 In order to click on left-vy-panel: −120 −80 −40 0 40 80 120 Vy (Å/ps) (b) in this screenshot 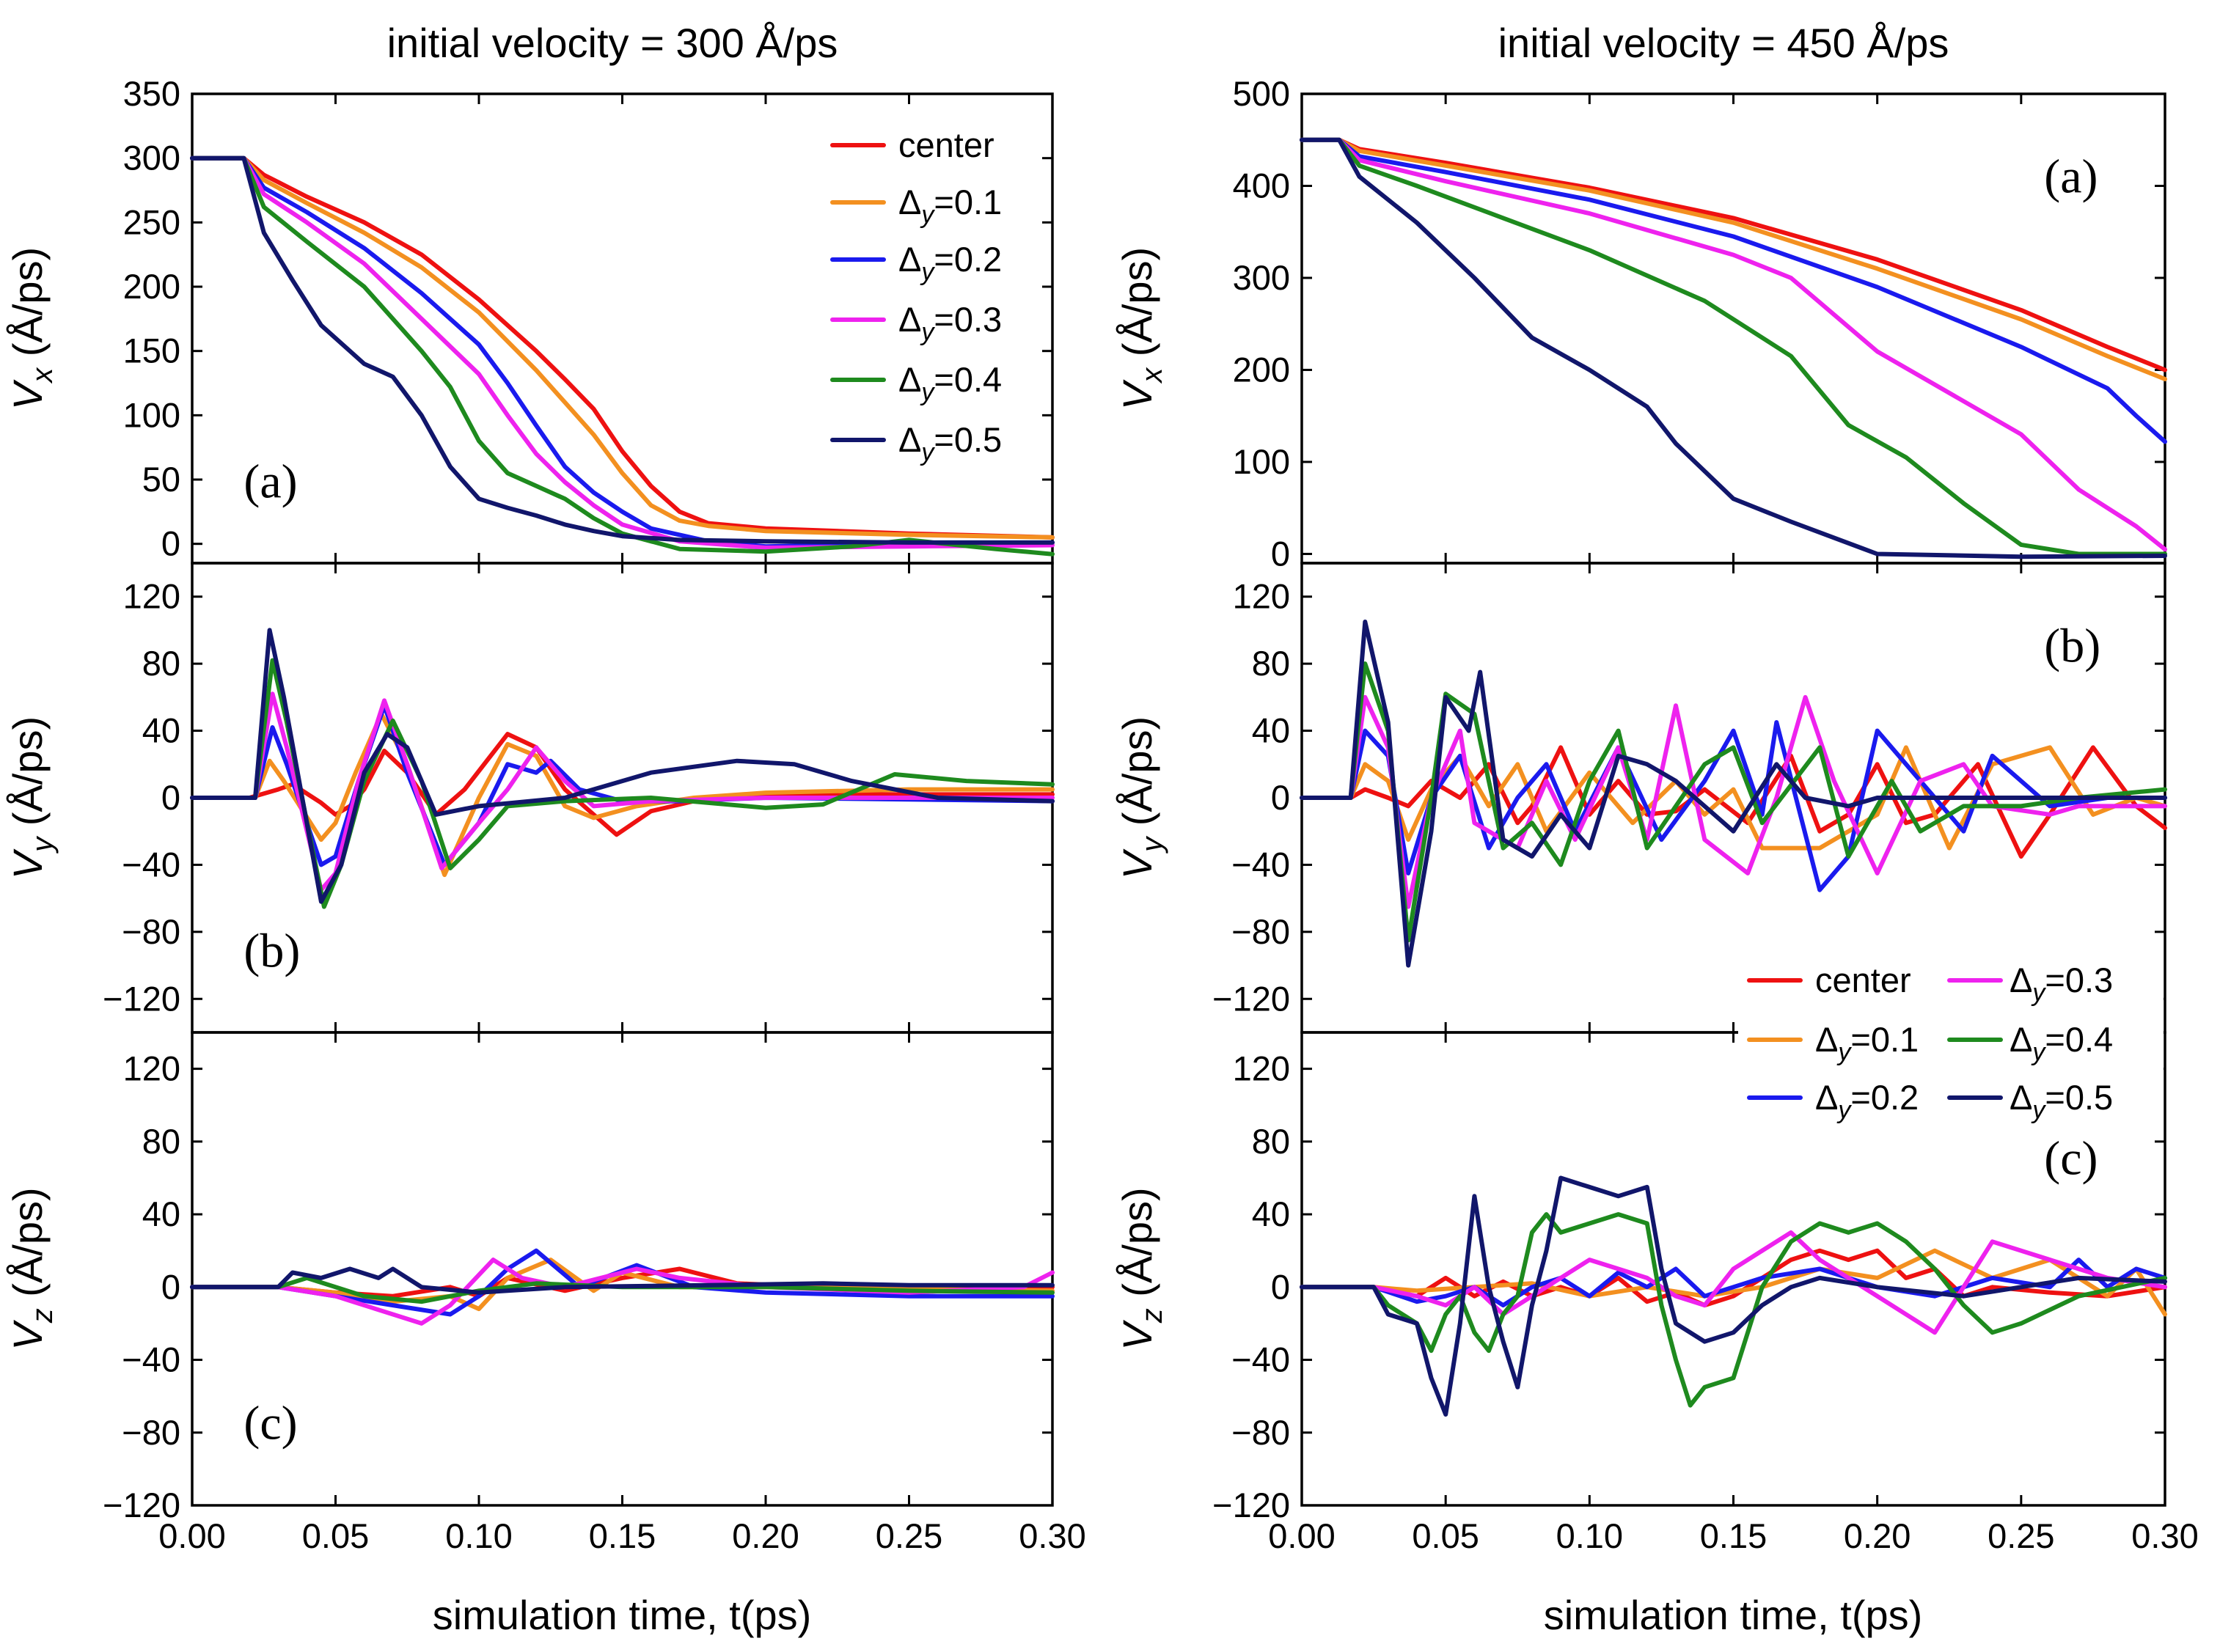, I will do `click(529, 798)`.